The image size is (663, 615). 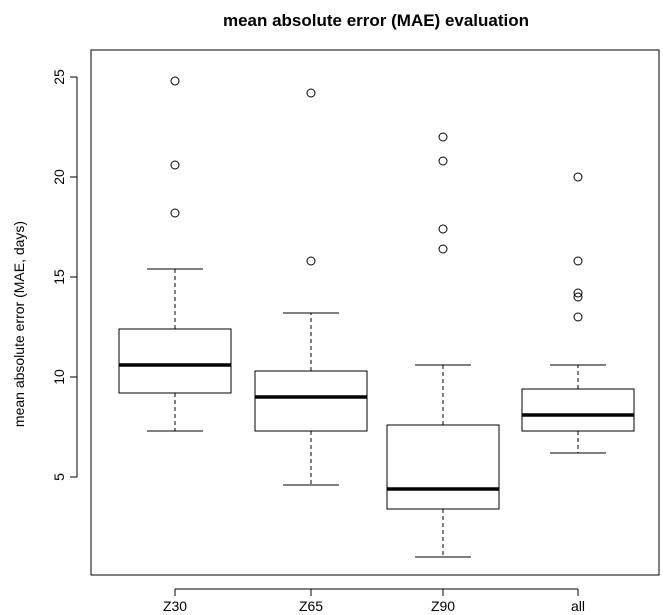 I want to click on chart-title: mean absolute error (MAE) evaluation, so click(x=376, y=20).